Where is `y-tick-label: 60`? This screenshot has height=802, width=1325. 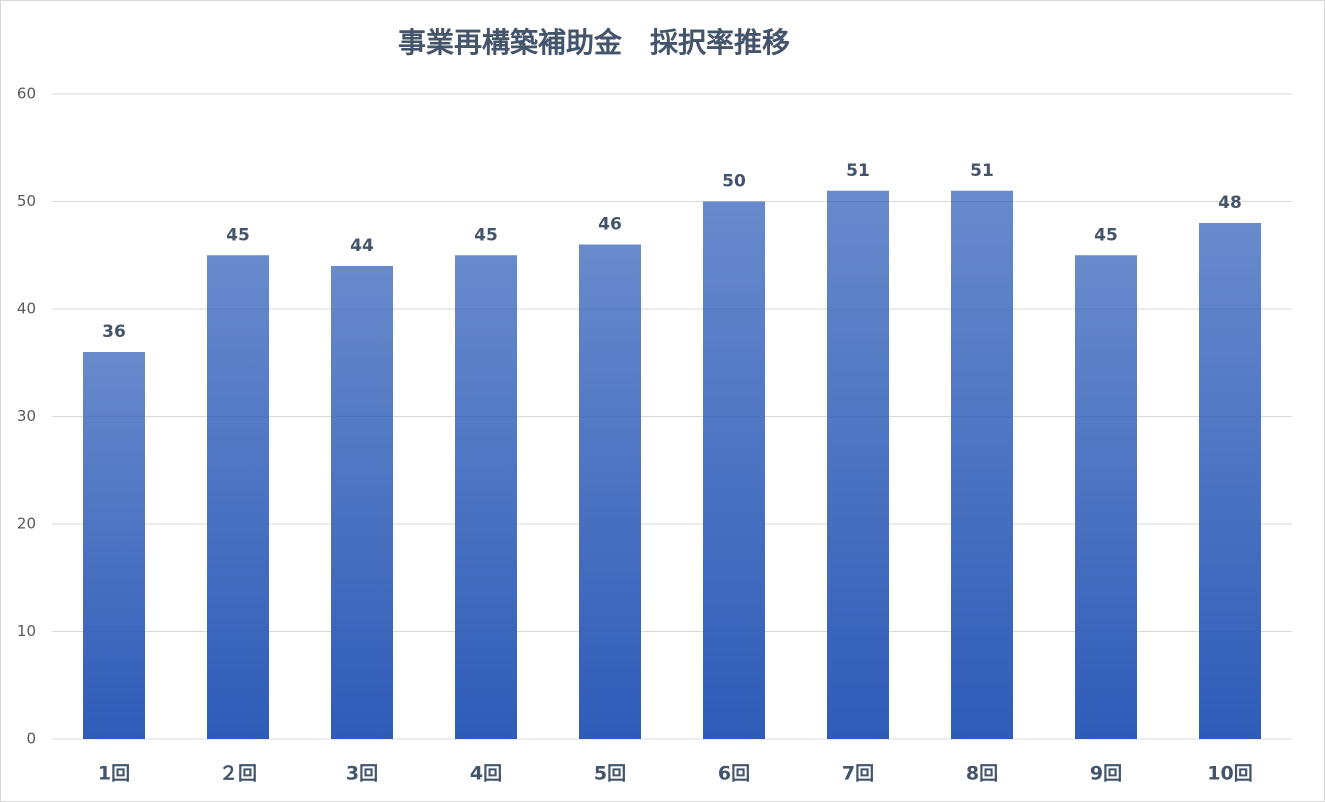 y-tick-label: 60 is located at coordinates (26, 94).